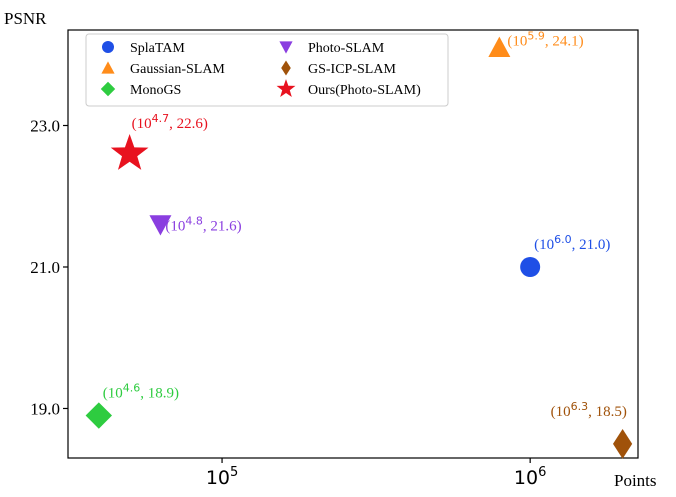 Image resolution: width=676 pixels, height=497 pixels. I want to click on legend-box, so click(267, 70).